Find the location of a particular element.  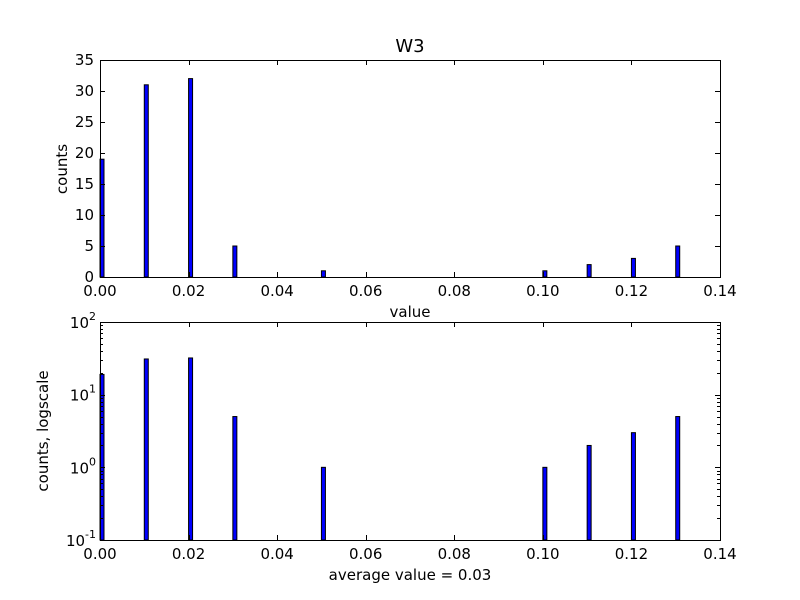

log-x-tick-label: 0.14 is located at coordinates (719, 554).